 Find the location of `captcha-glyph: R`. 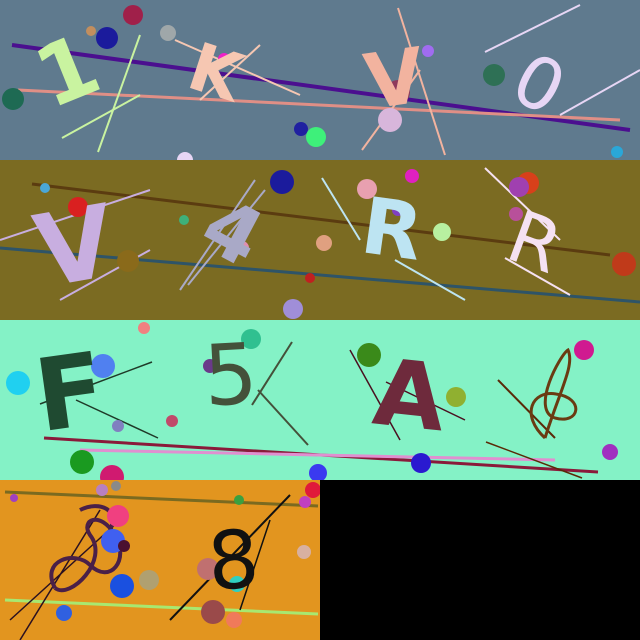

captcha-glyph: R is located at coordinates (392, 230).